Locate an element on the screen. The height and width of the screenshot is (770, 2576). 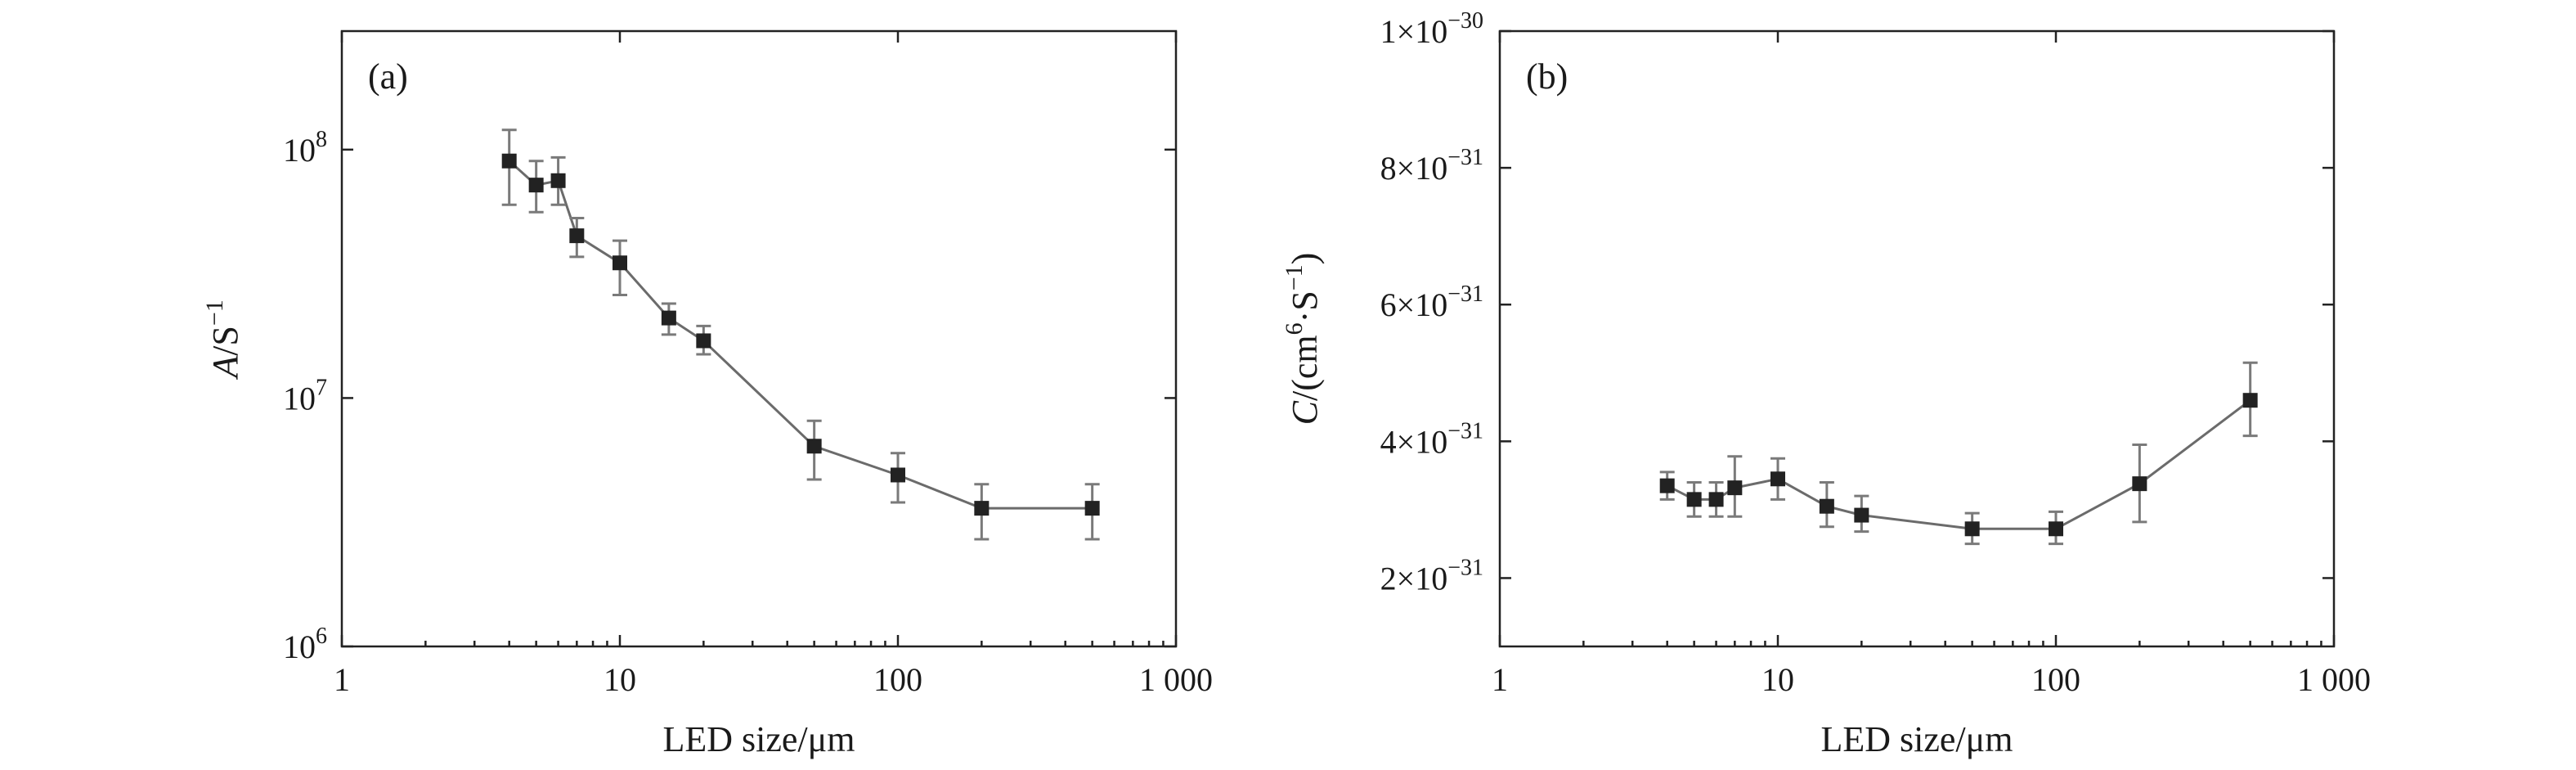
y-axis-unit: ) is located at coordinates (1305, 259).